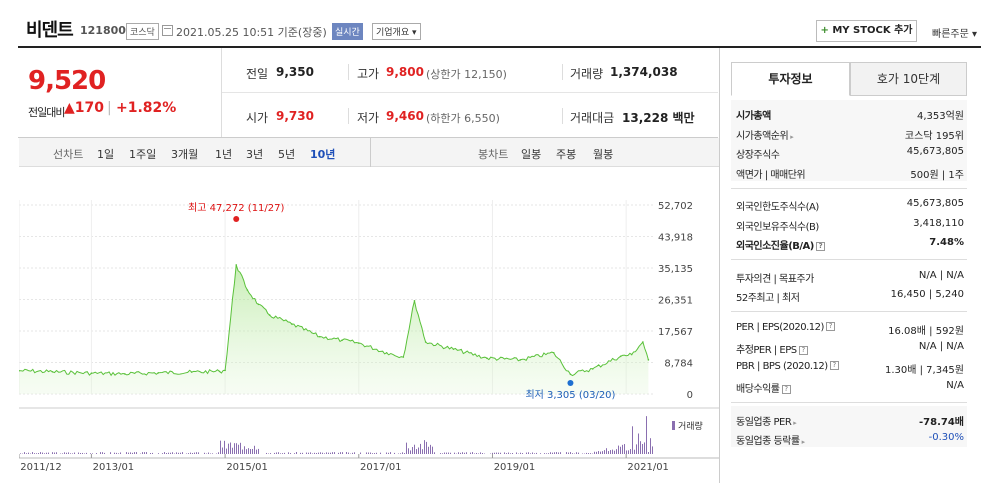 This screenshot has height=483, width=1001. Describe the element at coordinates (323, 154) in the screenshot. I see `period-10y: 10년` at that location.